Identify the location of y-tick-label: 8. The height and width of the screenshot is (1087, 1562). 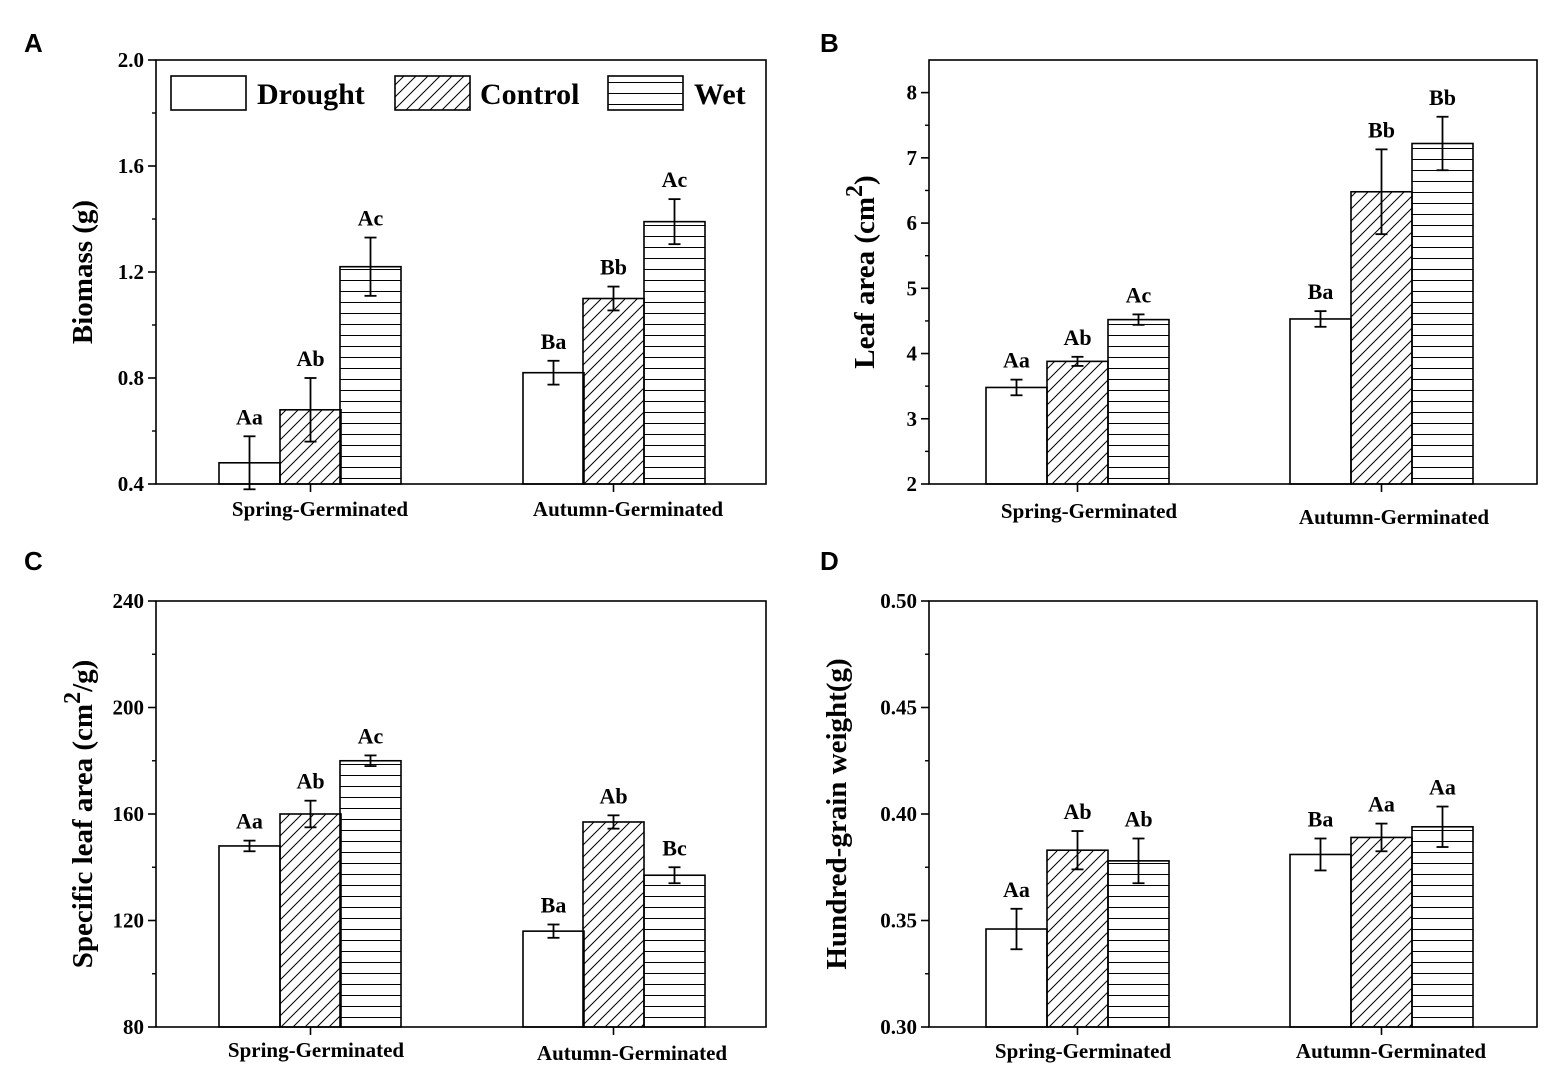
(912, 93).